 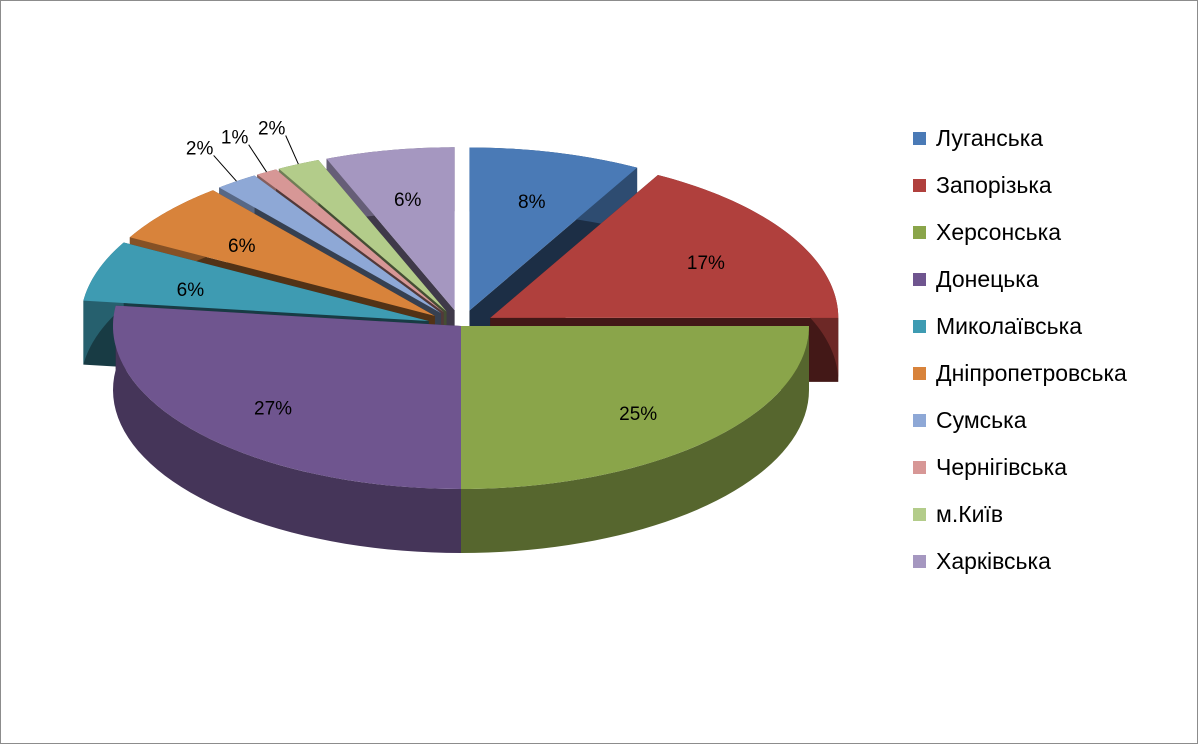 I want to click on legend-item: м.Київ, so click(x=1053, y=514).